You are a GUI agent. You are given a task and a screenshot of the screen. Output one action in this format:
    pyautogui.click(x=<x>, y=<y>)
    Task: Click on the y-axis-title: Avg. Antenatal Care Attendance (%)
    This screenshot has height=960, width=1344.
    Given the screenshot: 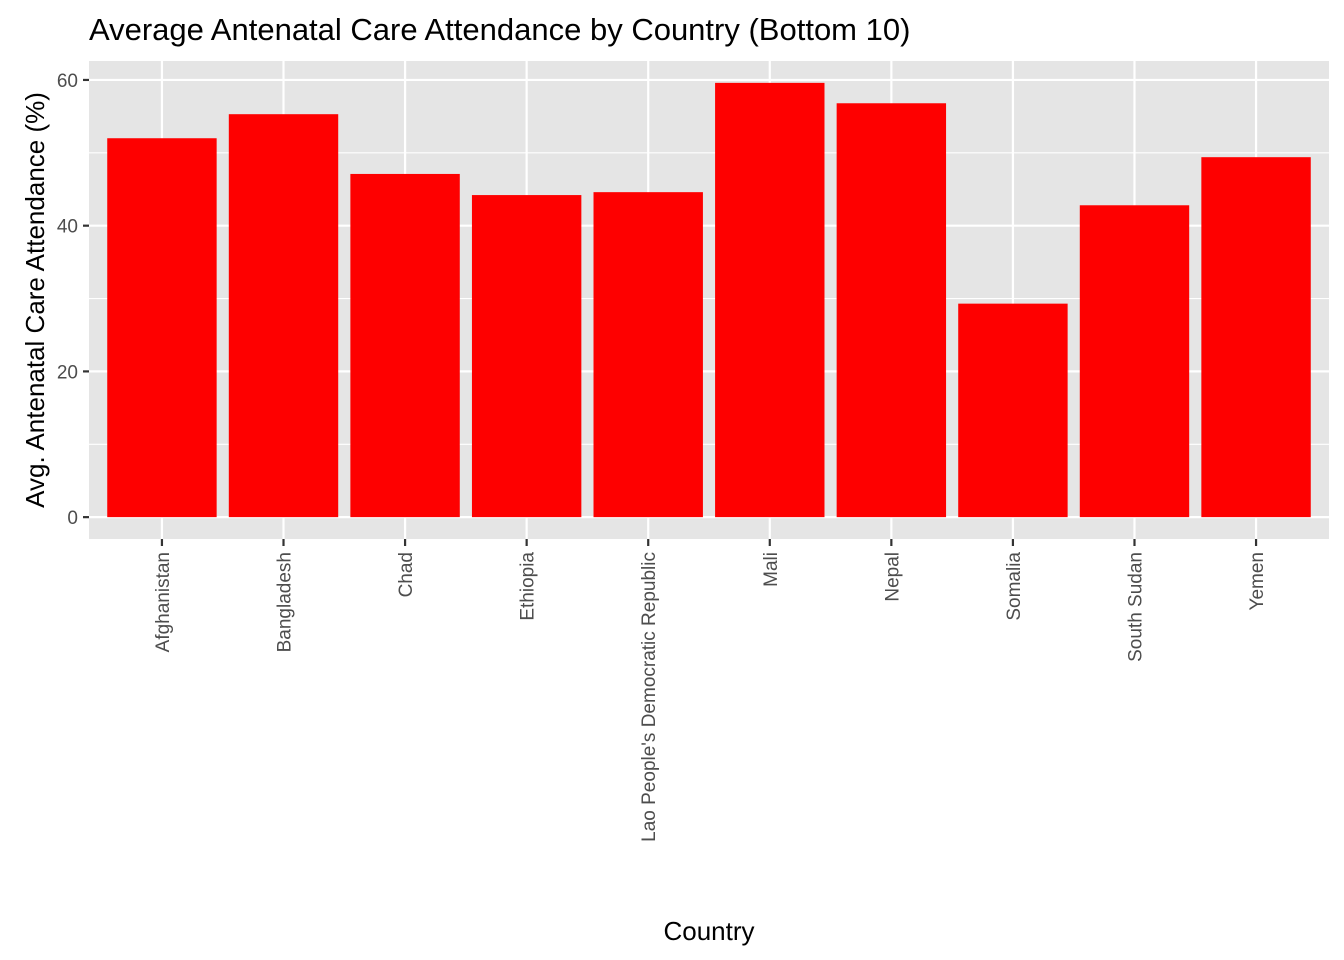 What is the action you would take?
    pyautogui.click(x=35, y=300)
    